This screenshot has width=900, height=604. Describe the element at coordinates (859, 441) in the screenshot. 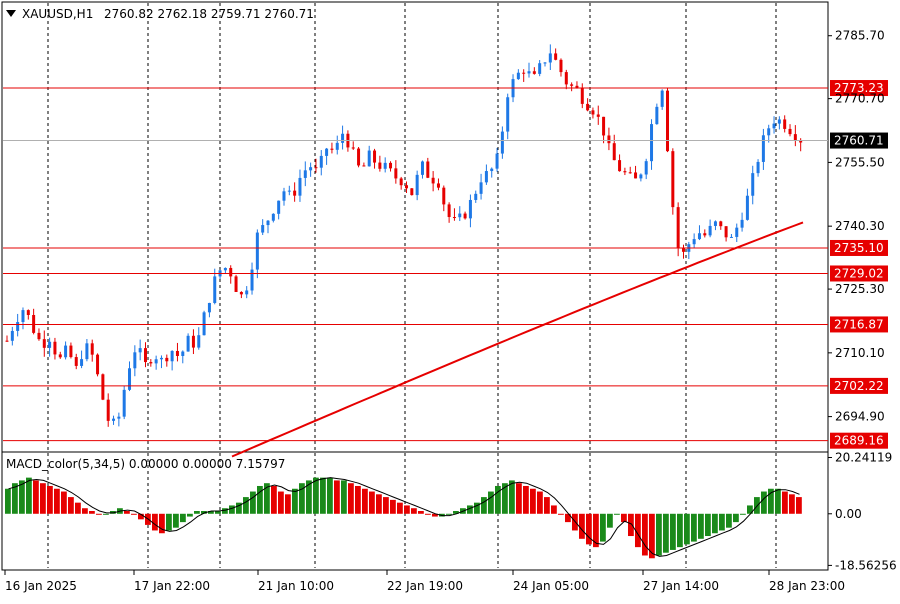

I see `price-level-label: 2689.16` at that location.